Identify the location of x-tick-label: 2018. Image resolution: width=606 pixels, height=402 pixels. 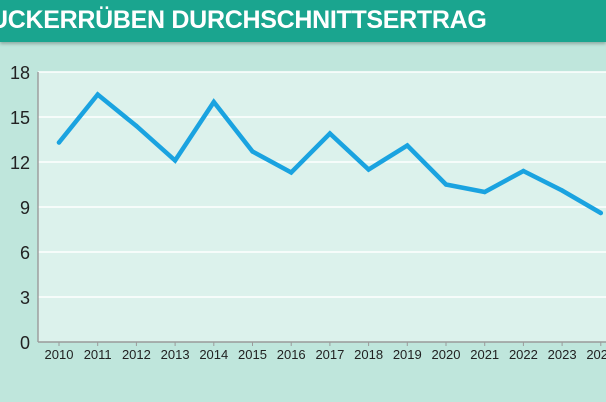
(368, 354).